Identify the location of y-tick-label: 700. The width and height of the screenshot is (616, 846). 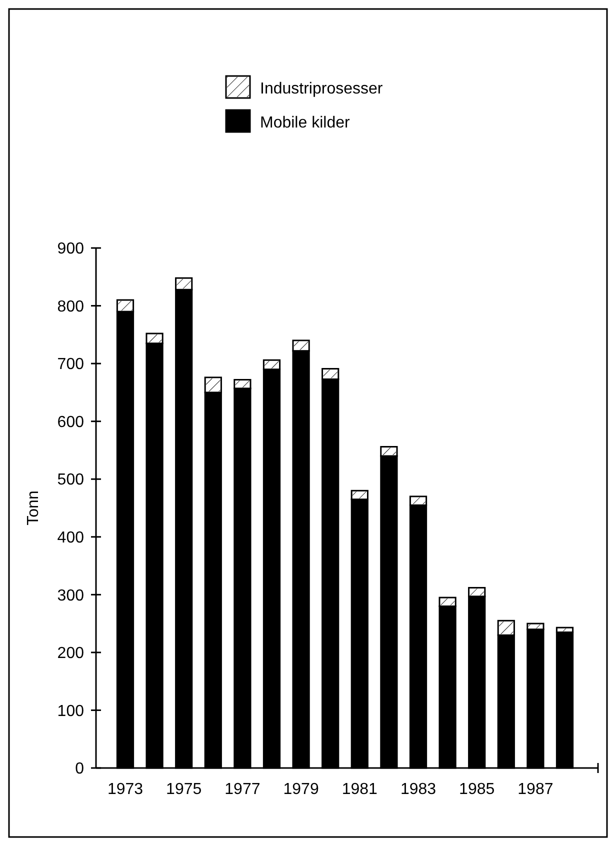
(70, 365).